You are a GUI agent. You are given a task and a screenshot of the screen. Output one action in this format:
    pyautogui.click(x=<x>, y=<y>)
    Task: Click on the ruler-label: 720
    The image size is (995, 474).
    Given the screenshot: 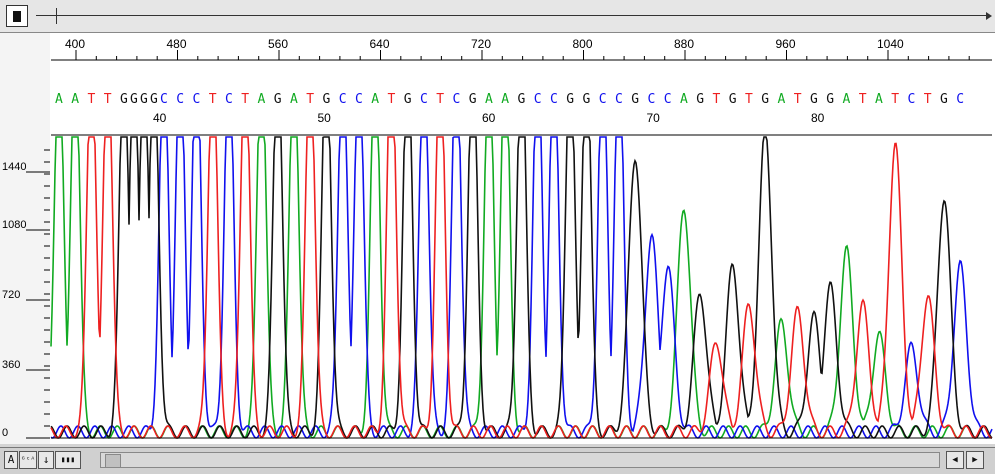 What is the action you would take?
    pyautogui.click(x=481, y=44)
    